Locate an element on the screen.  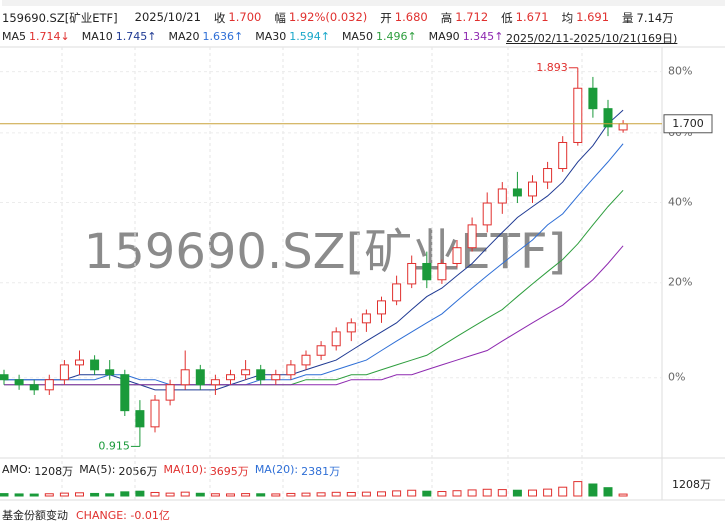
field-label: 幅 is located at coordinates (280, 18).